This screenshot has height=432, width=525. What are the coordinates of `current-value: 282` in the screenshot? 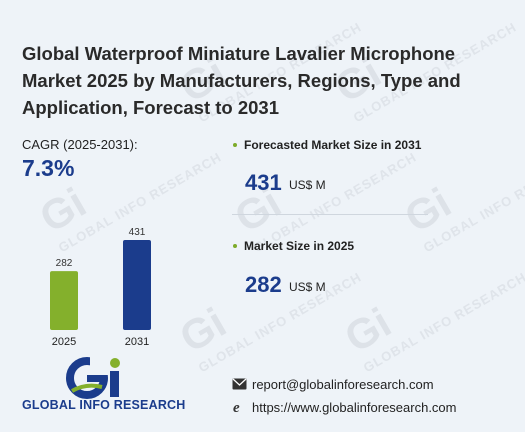 It's located at (263, 284).